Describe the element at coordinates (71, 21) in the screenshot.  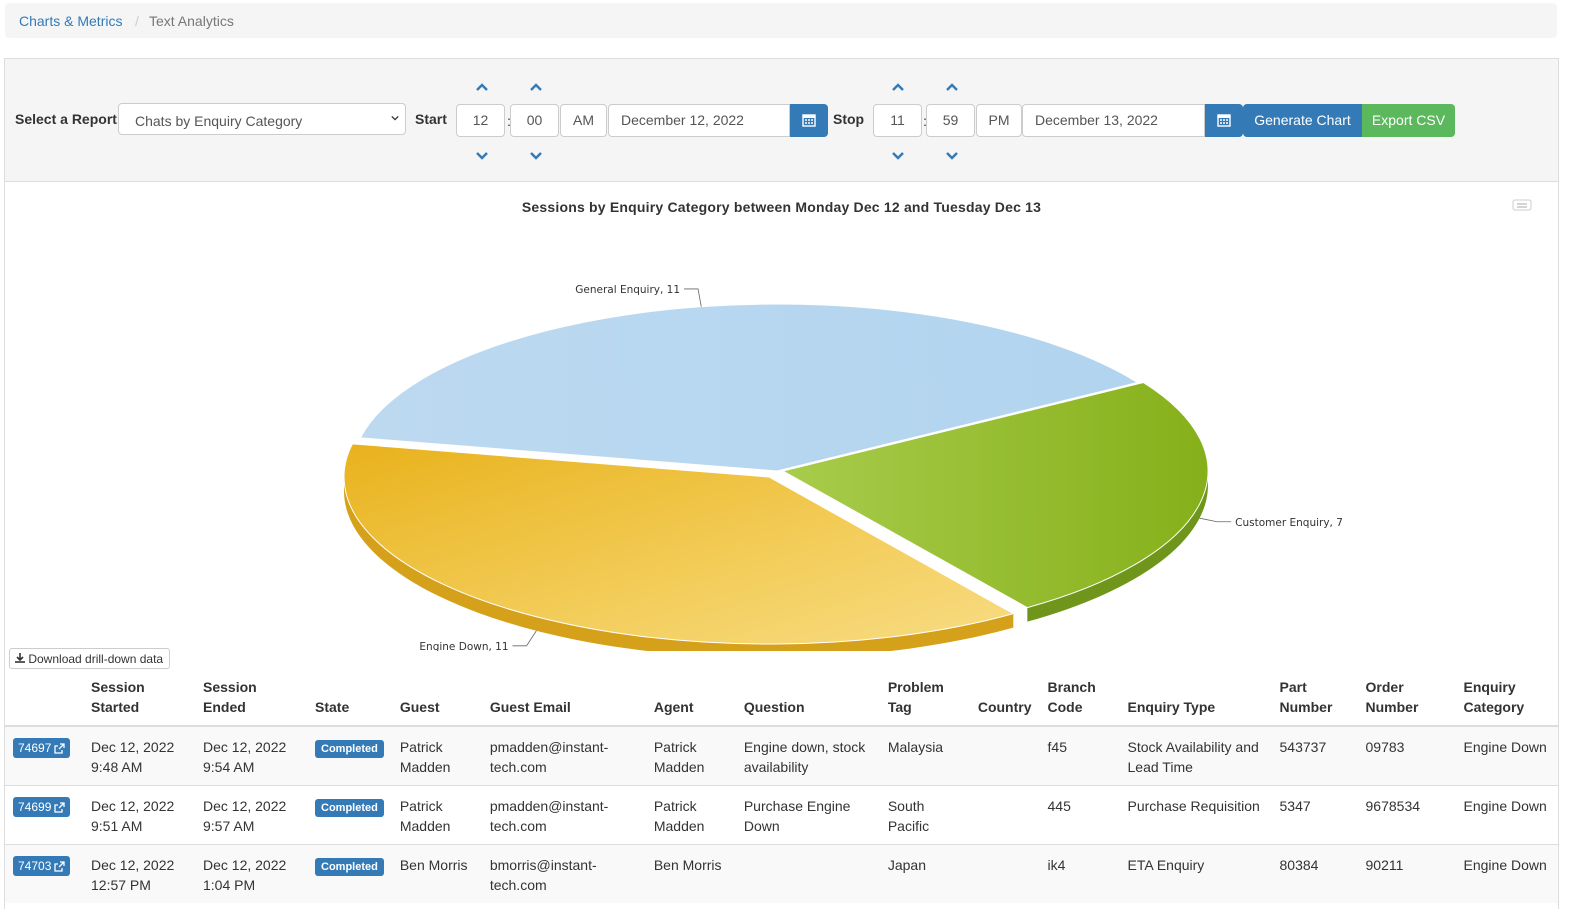
I see `breadcrumb-link-charts-metrics: Charts & Metrics` at that location.